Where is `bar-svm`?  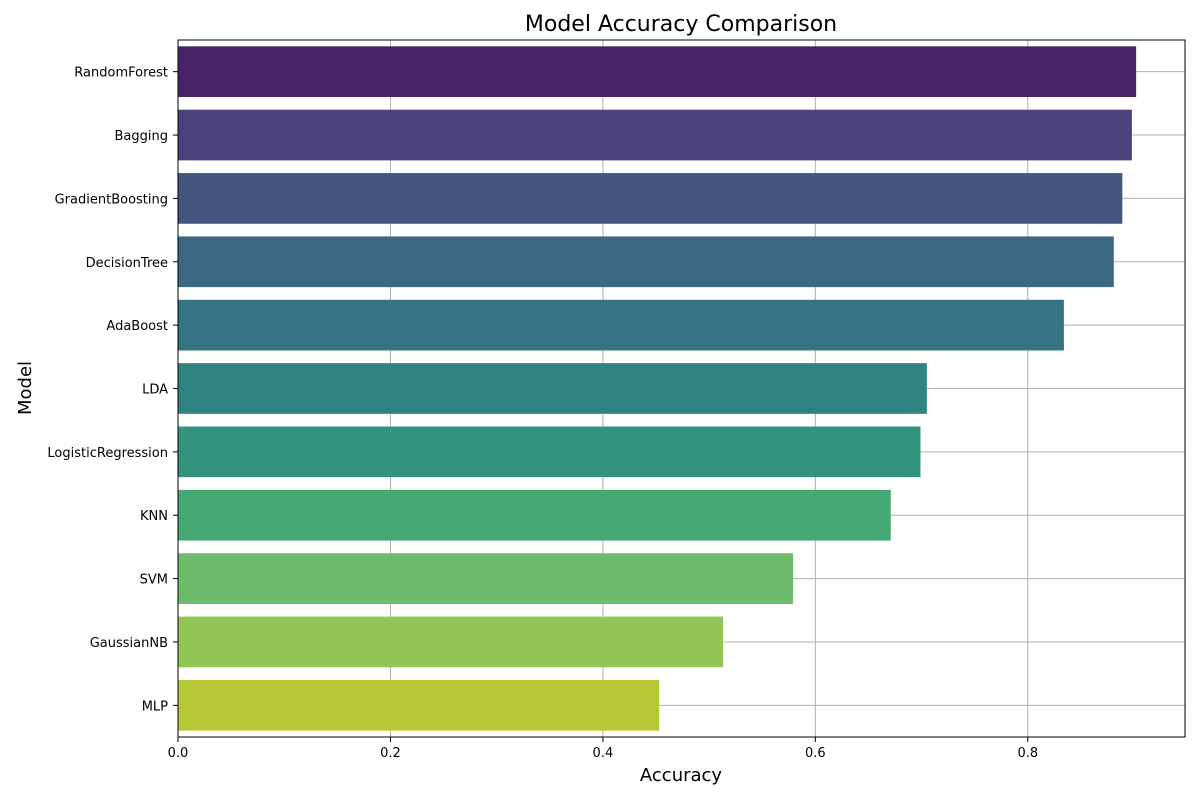 bar-svm is located at coordinates (486, 578).